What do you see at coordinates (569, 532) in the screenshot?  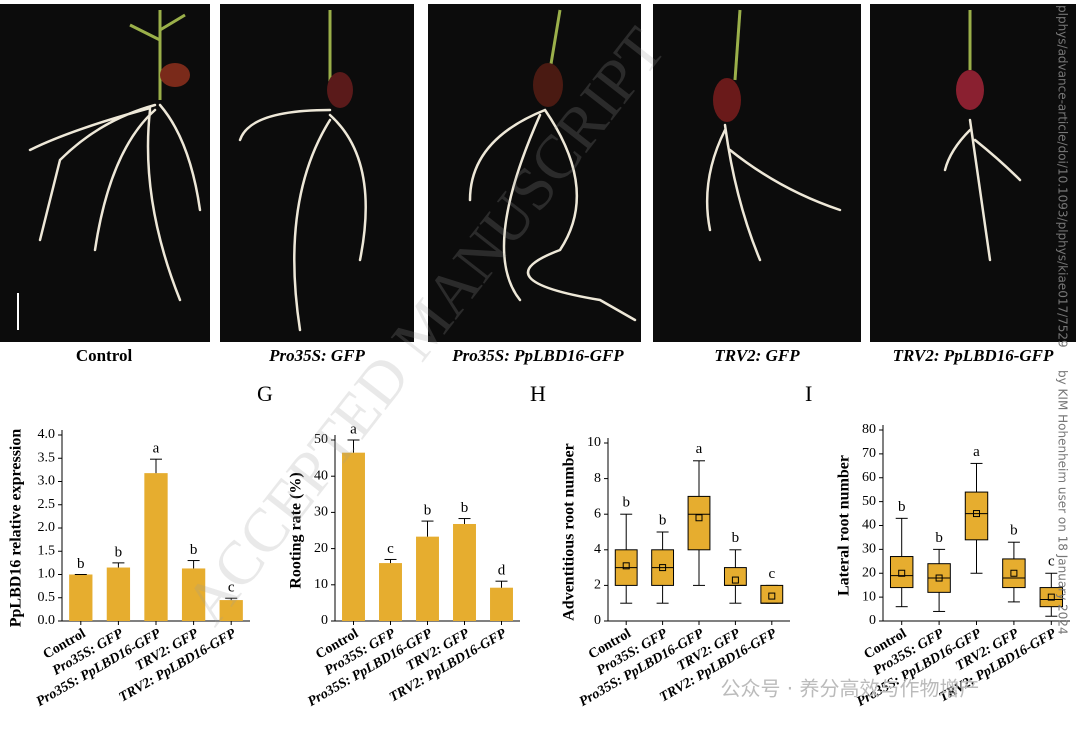 I see `y-axis-label: Adventitious root number` at bounding box center [569, 532].